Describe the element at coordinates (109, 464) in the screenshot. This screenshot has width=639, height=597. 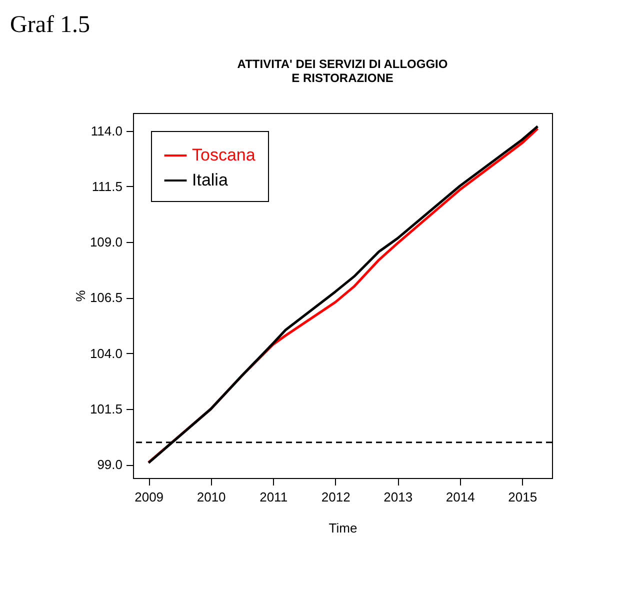
I see `y-tick-label: 99.0` at that location.